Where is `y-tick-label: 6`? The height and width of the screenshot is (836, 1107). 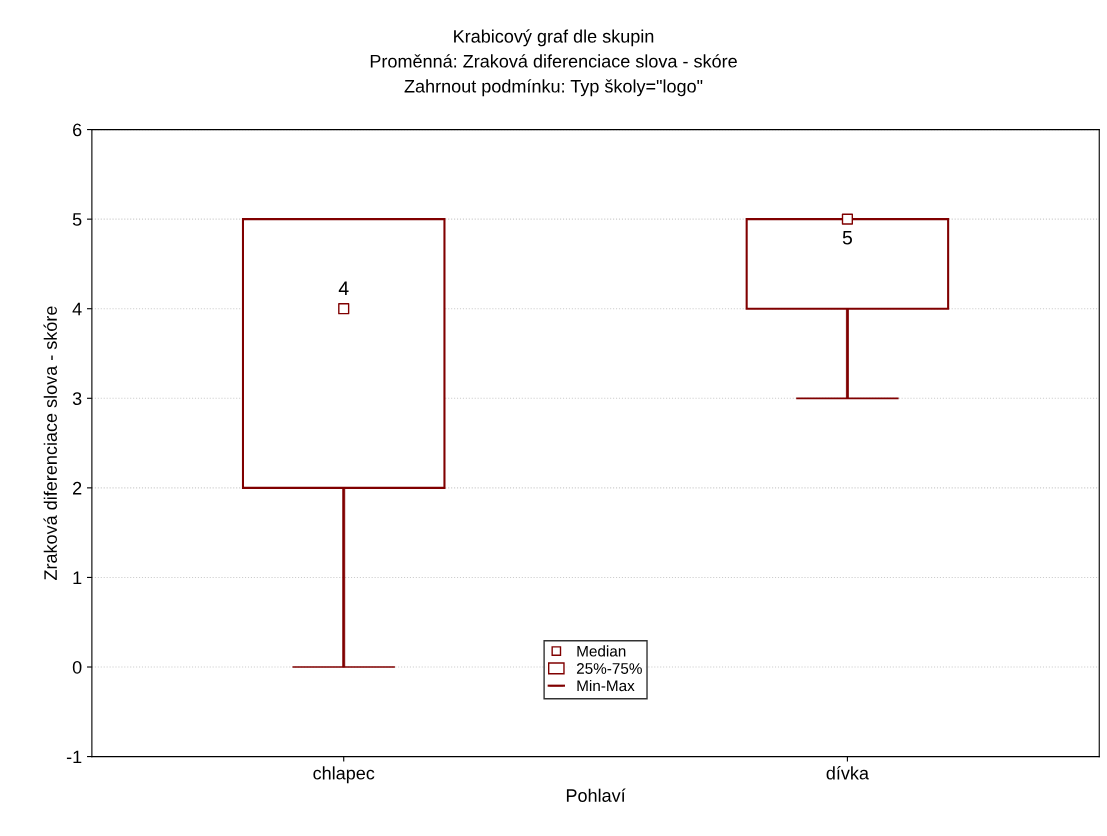 y-tick-label: 6 is located at coordinates (77, 130).